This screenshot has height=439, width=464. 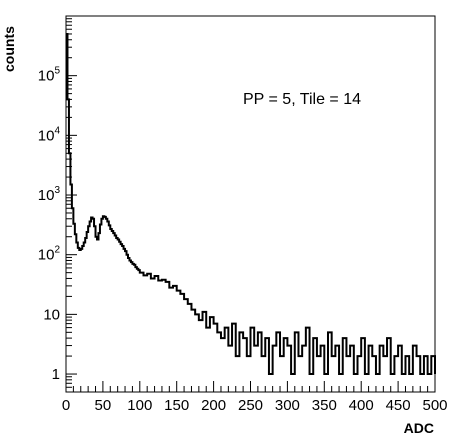 What do you see at coordinates (419, 428) in the screenshot?
I see `x-axis-label: ADC` at bounding box center [419, 428].